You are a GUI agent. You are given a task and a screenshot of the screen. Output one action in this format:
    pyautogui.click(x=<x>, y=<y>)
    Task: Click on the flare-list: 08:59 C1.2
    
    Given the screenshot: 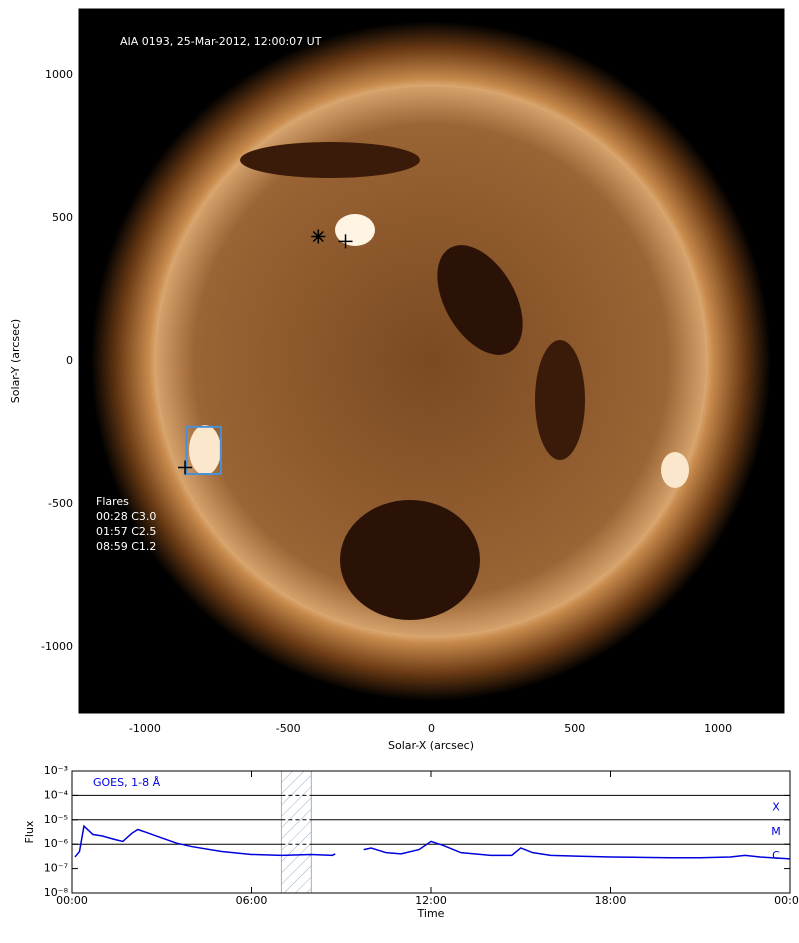 What is the action you would take?
    pyautogui.click(x=126, y=546)
    